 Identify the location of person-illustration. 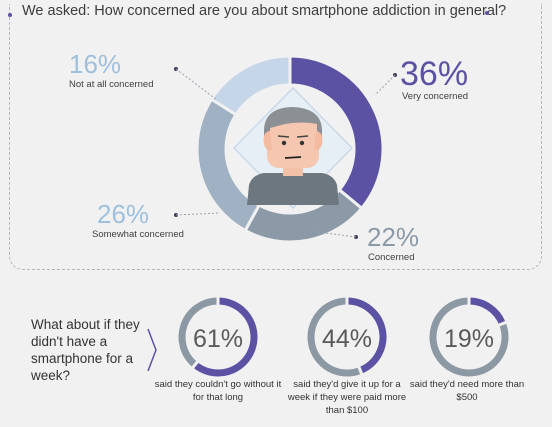
(293, 156).